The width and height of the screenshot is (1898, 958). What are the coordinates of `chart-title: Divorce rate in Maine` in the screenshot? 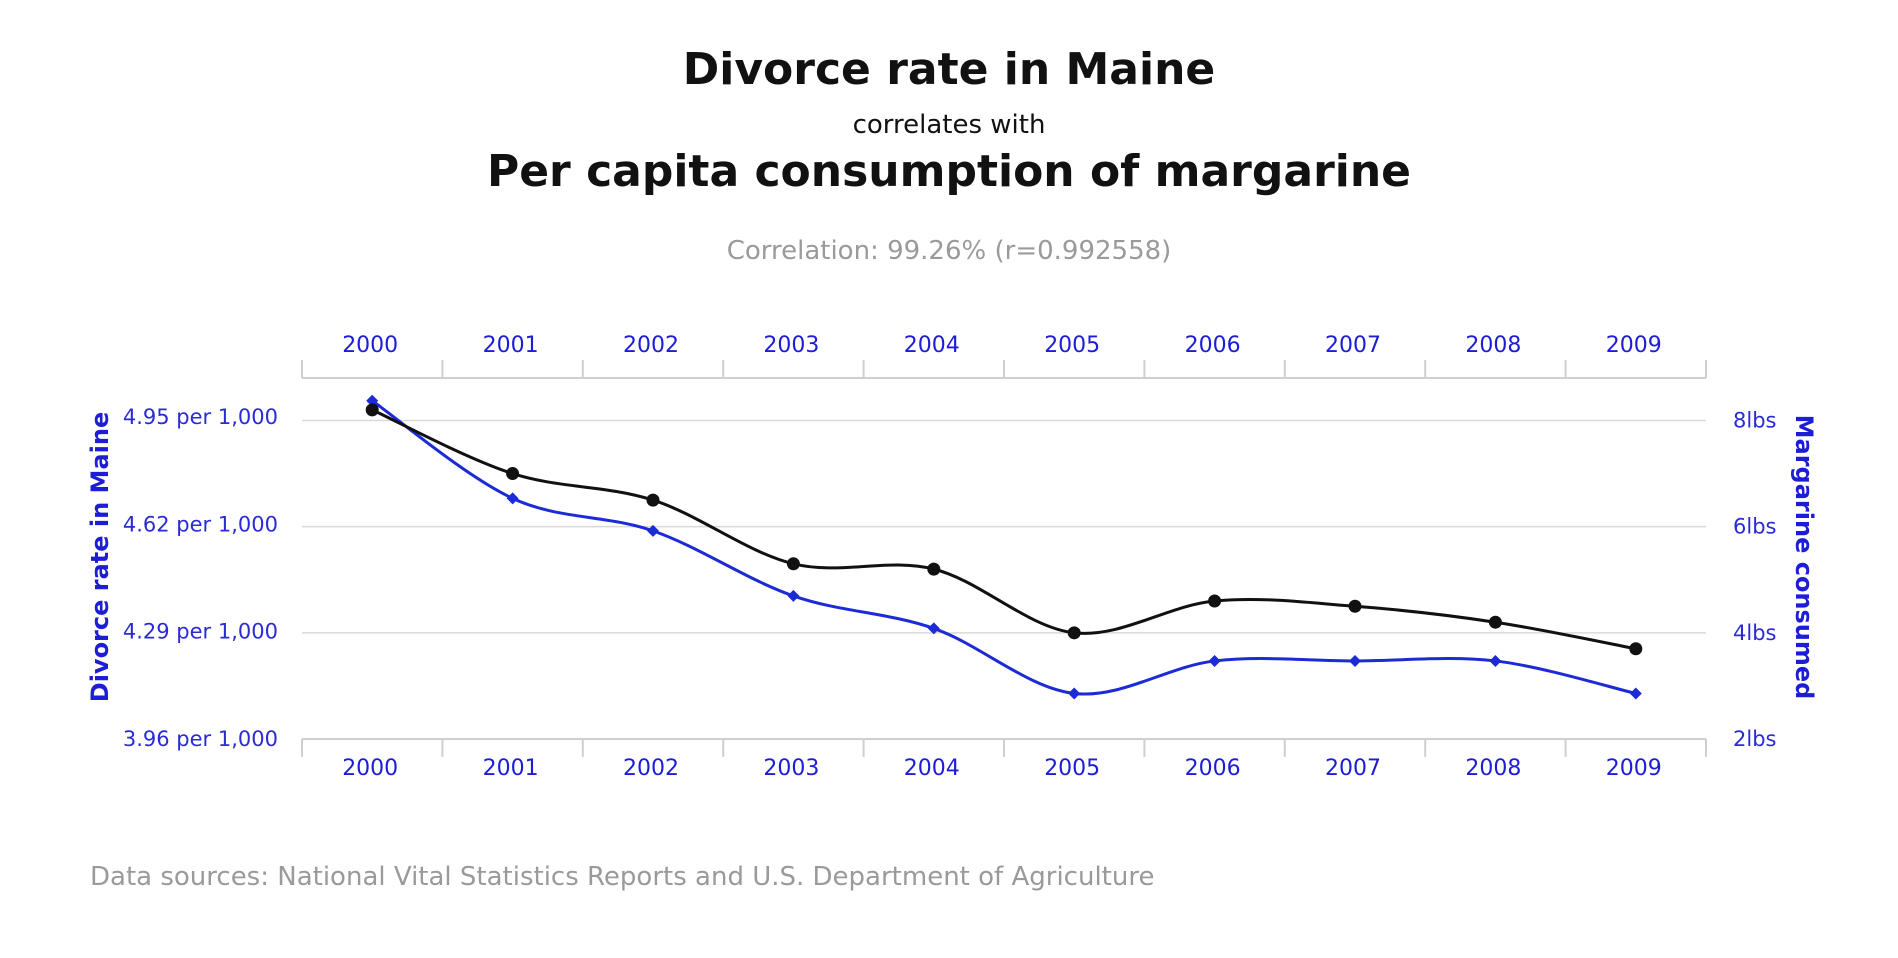 It's located at (949, 69).